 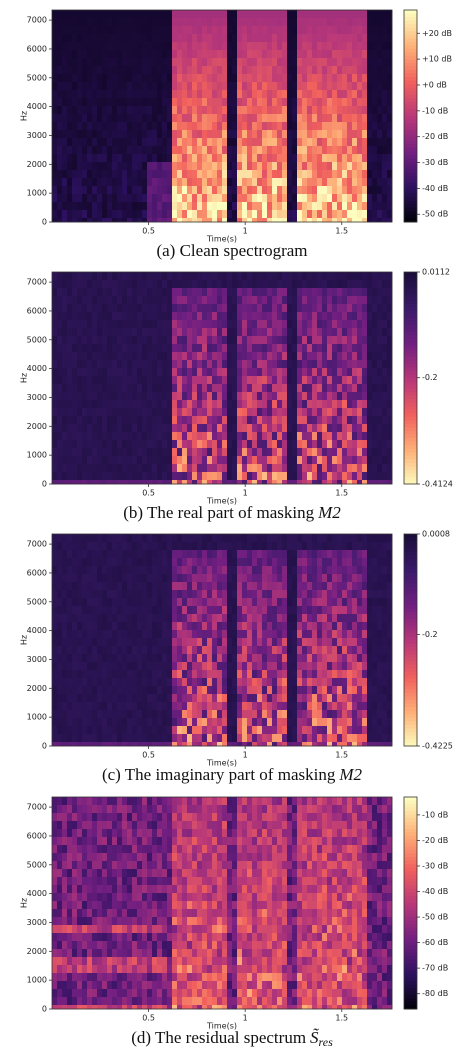 What do you see at coordinates (37, 426) in the screenshot?
I see `y-tick-label: 2000` at bounding box center [37, 426].